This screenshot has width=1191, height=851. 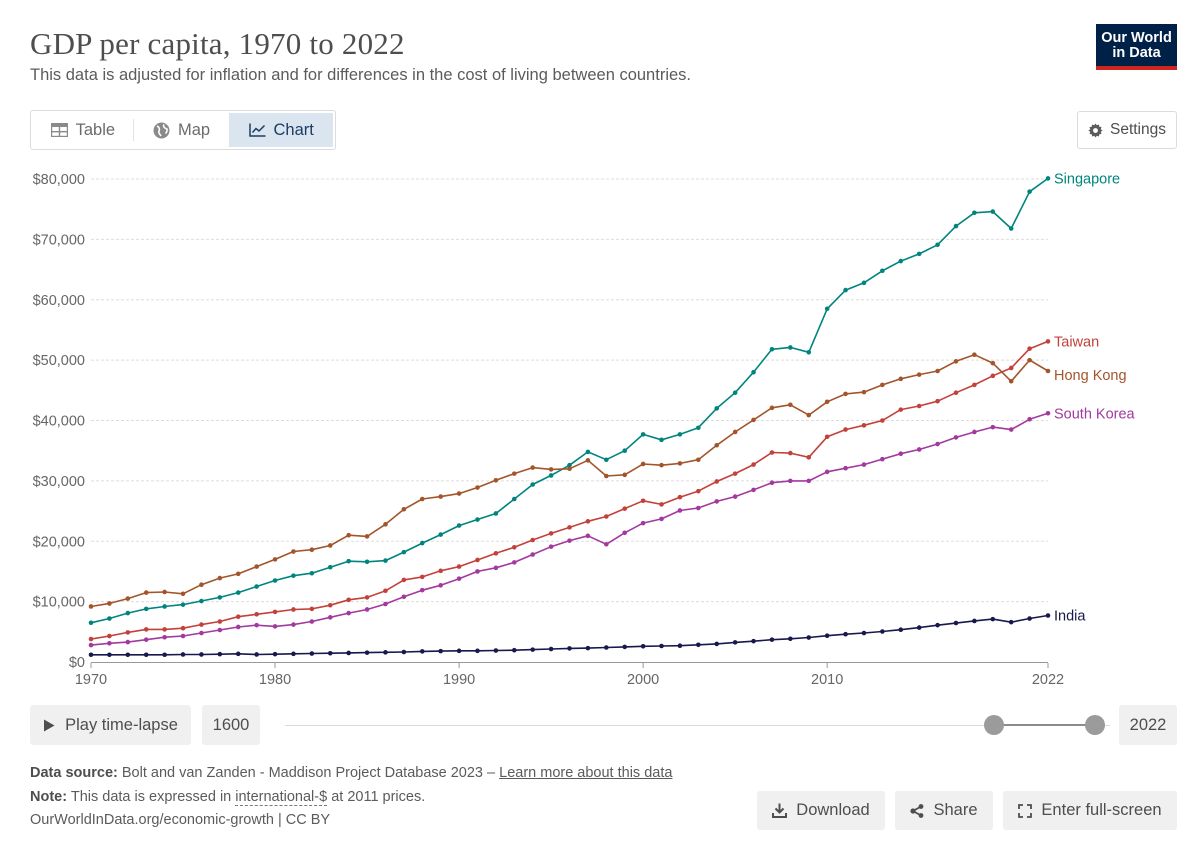 I want to click on tab-chart: Chart, so click(x=281, y=130).